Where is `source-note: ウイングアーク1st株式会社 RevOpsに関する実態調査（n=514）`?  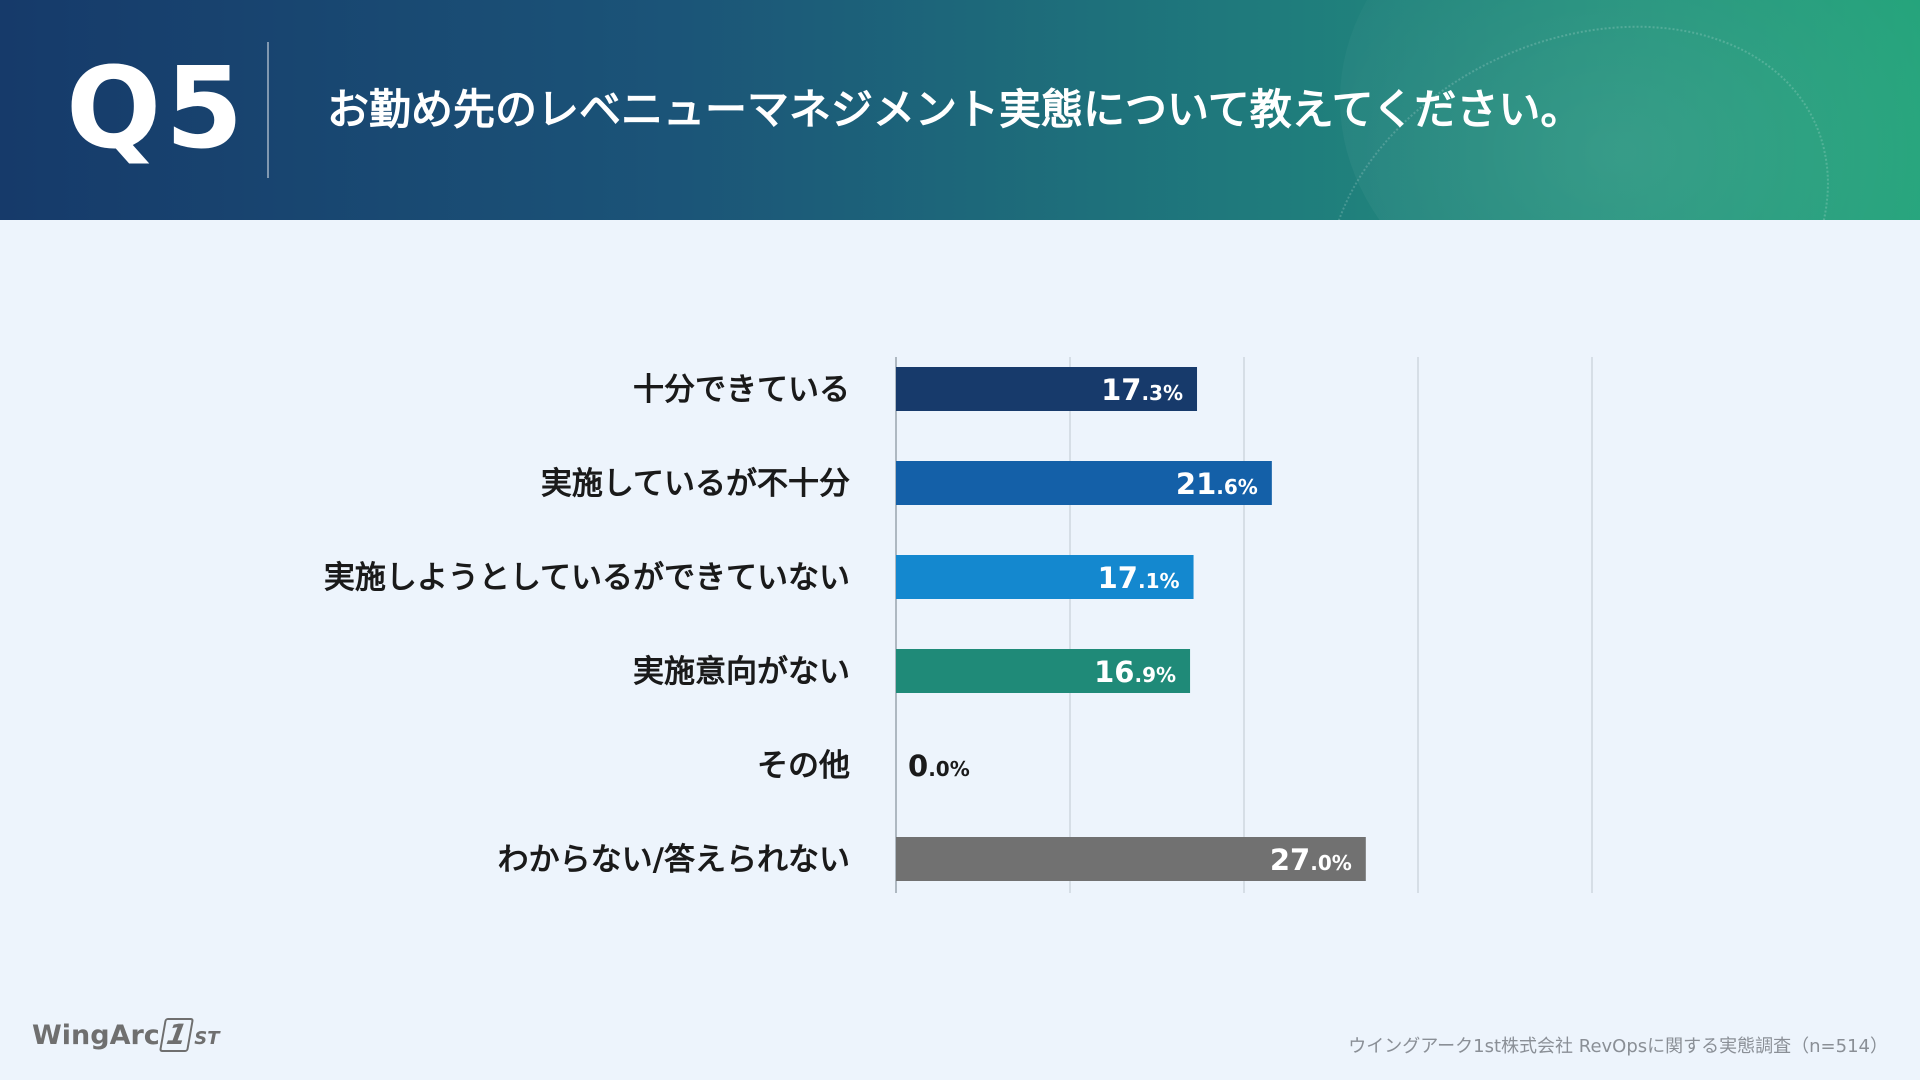
source-note: ウイングアーク1st株式会社 RevOpsに関する実態調査（n=514） is located at coordinates (1618, 1046).